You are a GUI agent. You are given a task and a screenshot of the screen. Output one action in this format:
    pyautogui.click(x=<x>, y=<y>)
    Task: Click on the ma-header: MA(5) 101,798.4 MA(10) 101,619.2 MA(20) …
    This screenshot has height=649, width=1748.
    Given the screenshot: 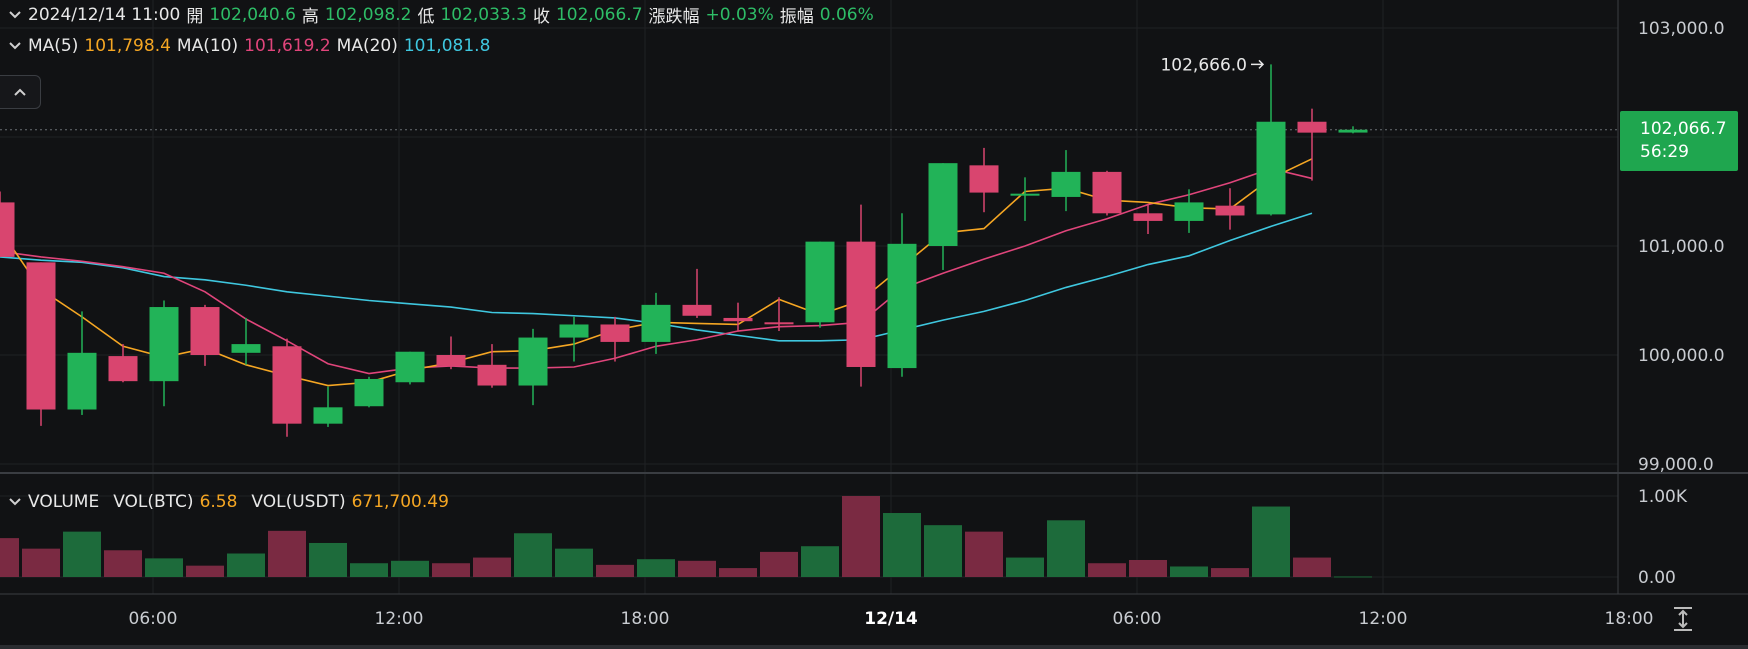 What is the action you would take?
    pyautogui.click(x=249, y=46)
    